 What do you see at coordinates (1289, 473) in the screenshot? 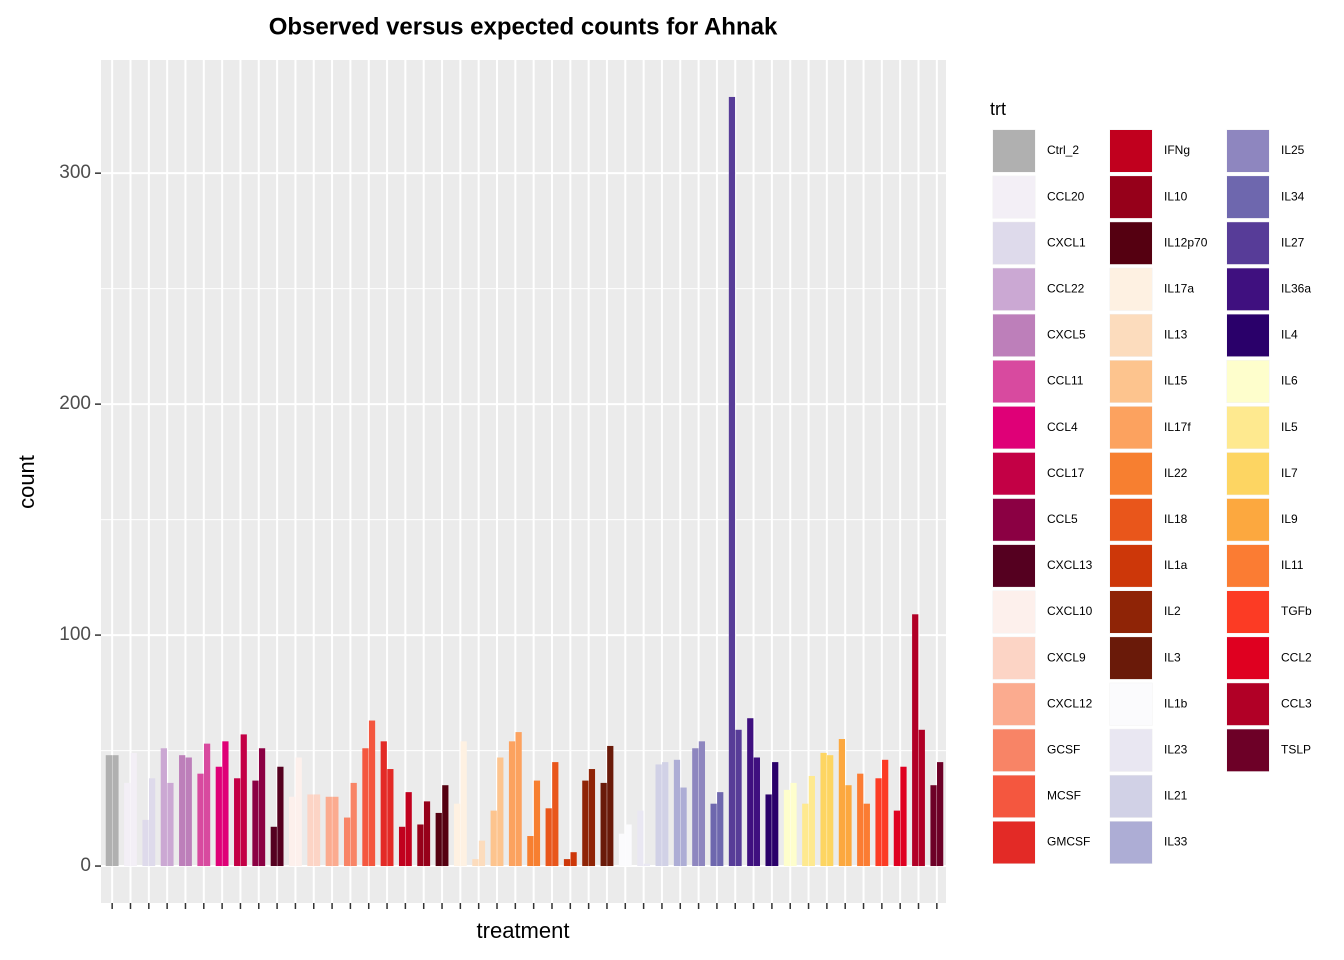
I see `legend-label: IL7` at bounding box center [1289, 473].